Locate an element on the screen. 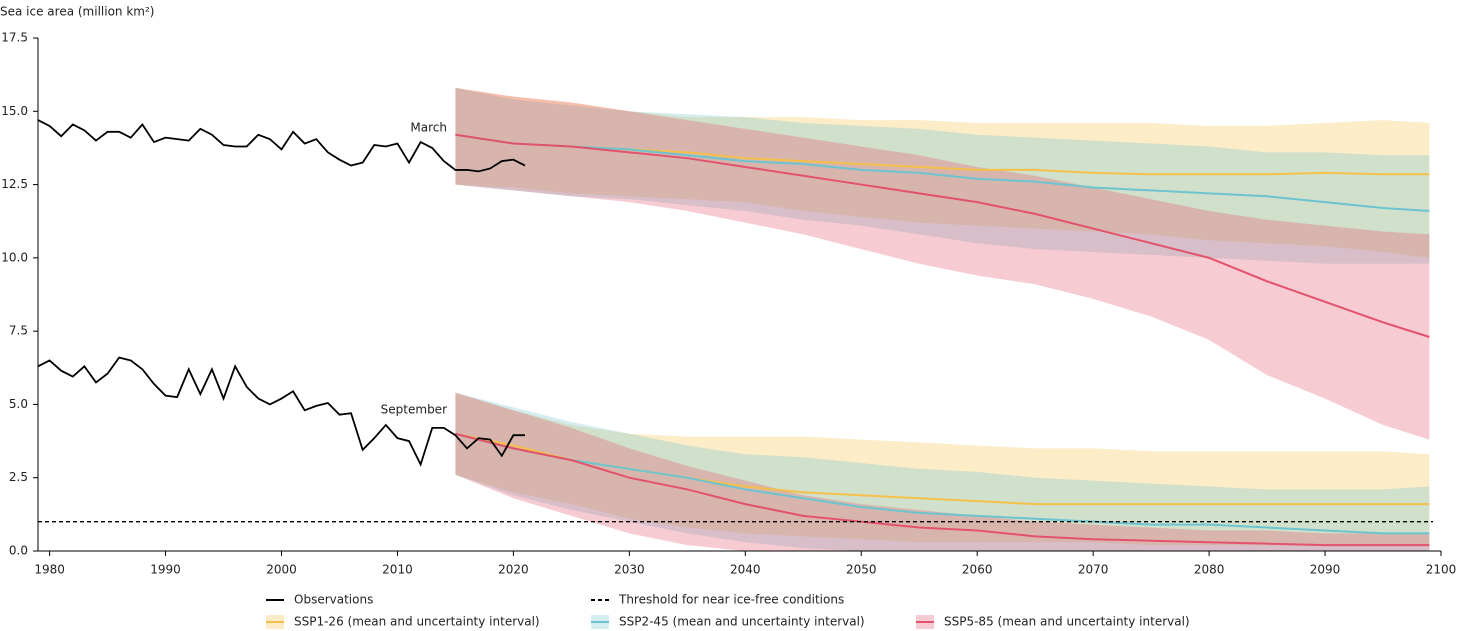 Image resolution: width=1460 pixels, height=631 pixels. legend-label: SSP1-26 (mean and uncertainty interval) is located at coordinates (417, 622).